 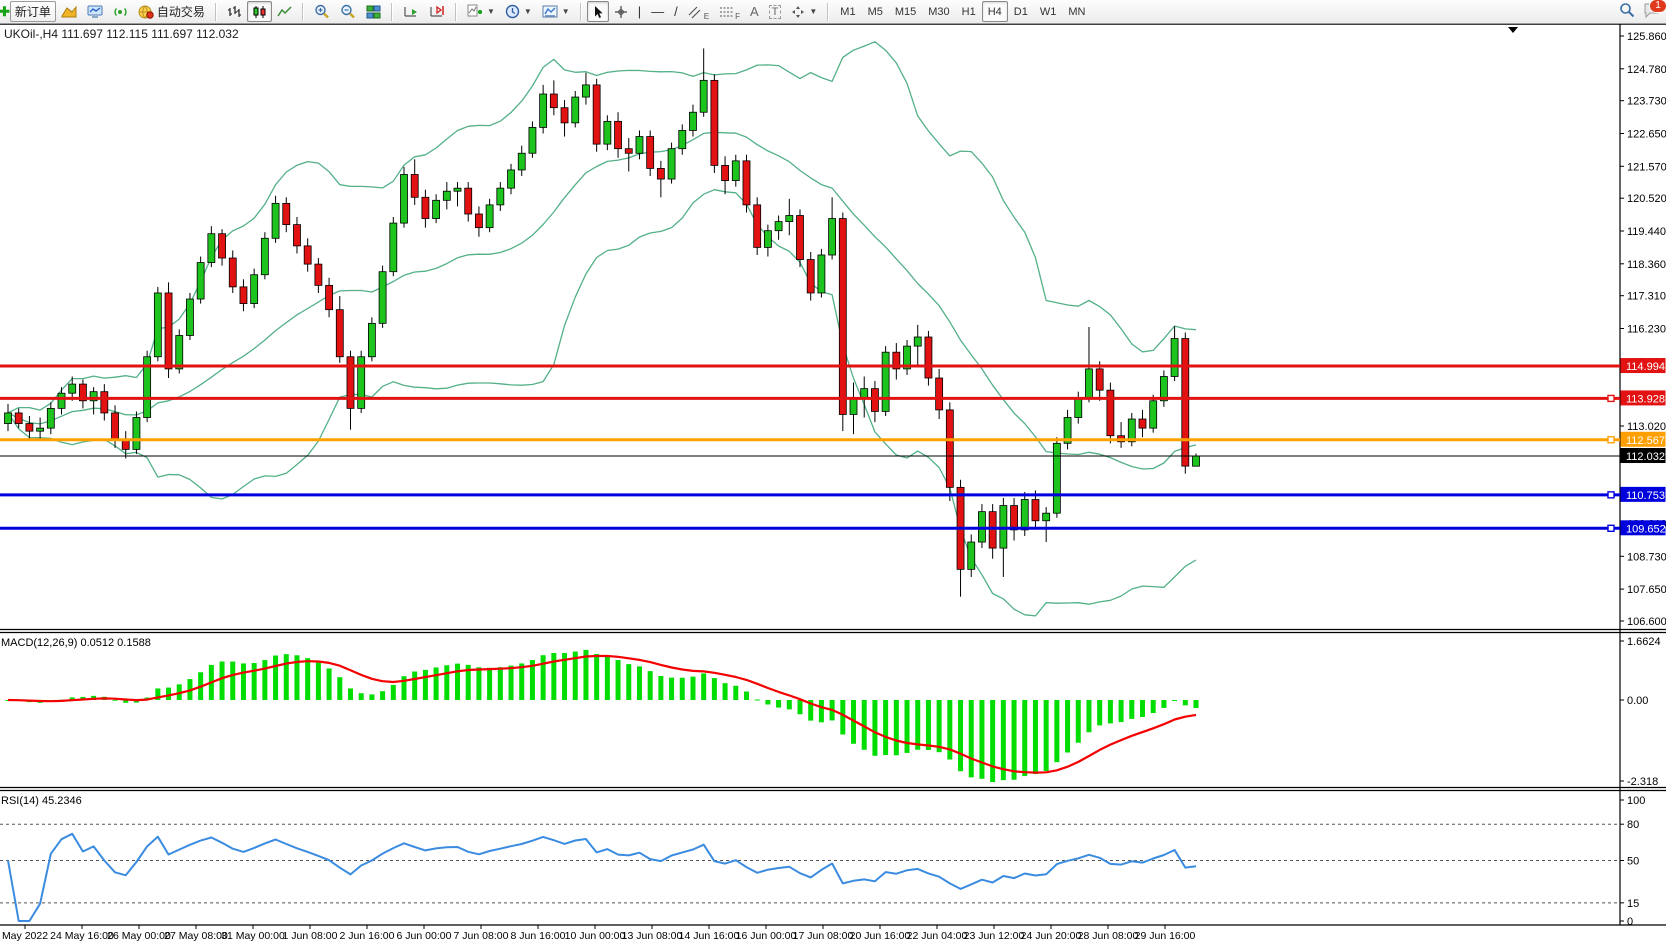 I want to click on chat-button: 1, so click(x=1654, y=10).